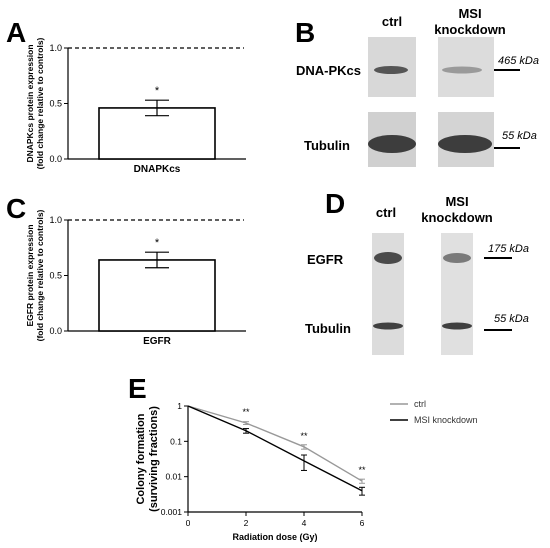 The height and width of the screenshot is (548, 550). Describe the element at coordinates (388, 258) in the screenshot. I see `band-egfr-ctrl` at that location.